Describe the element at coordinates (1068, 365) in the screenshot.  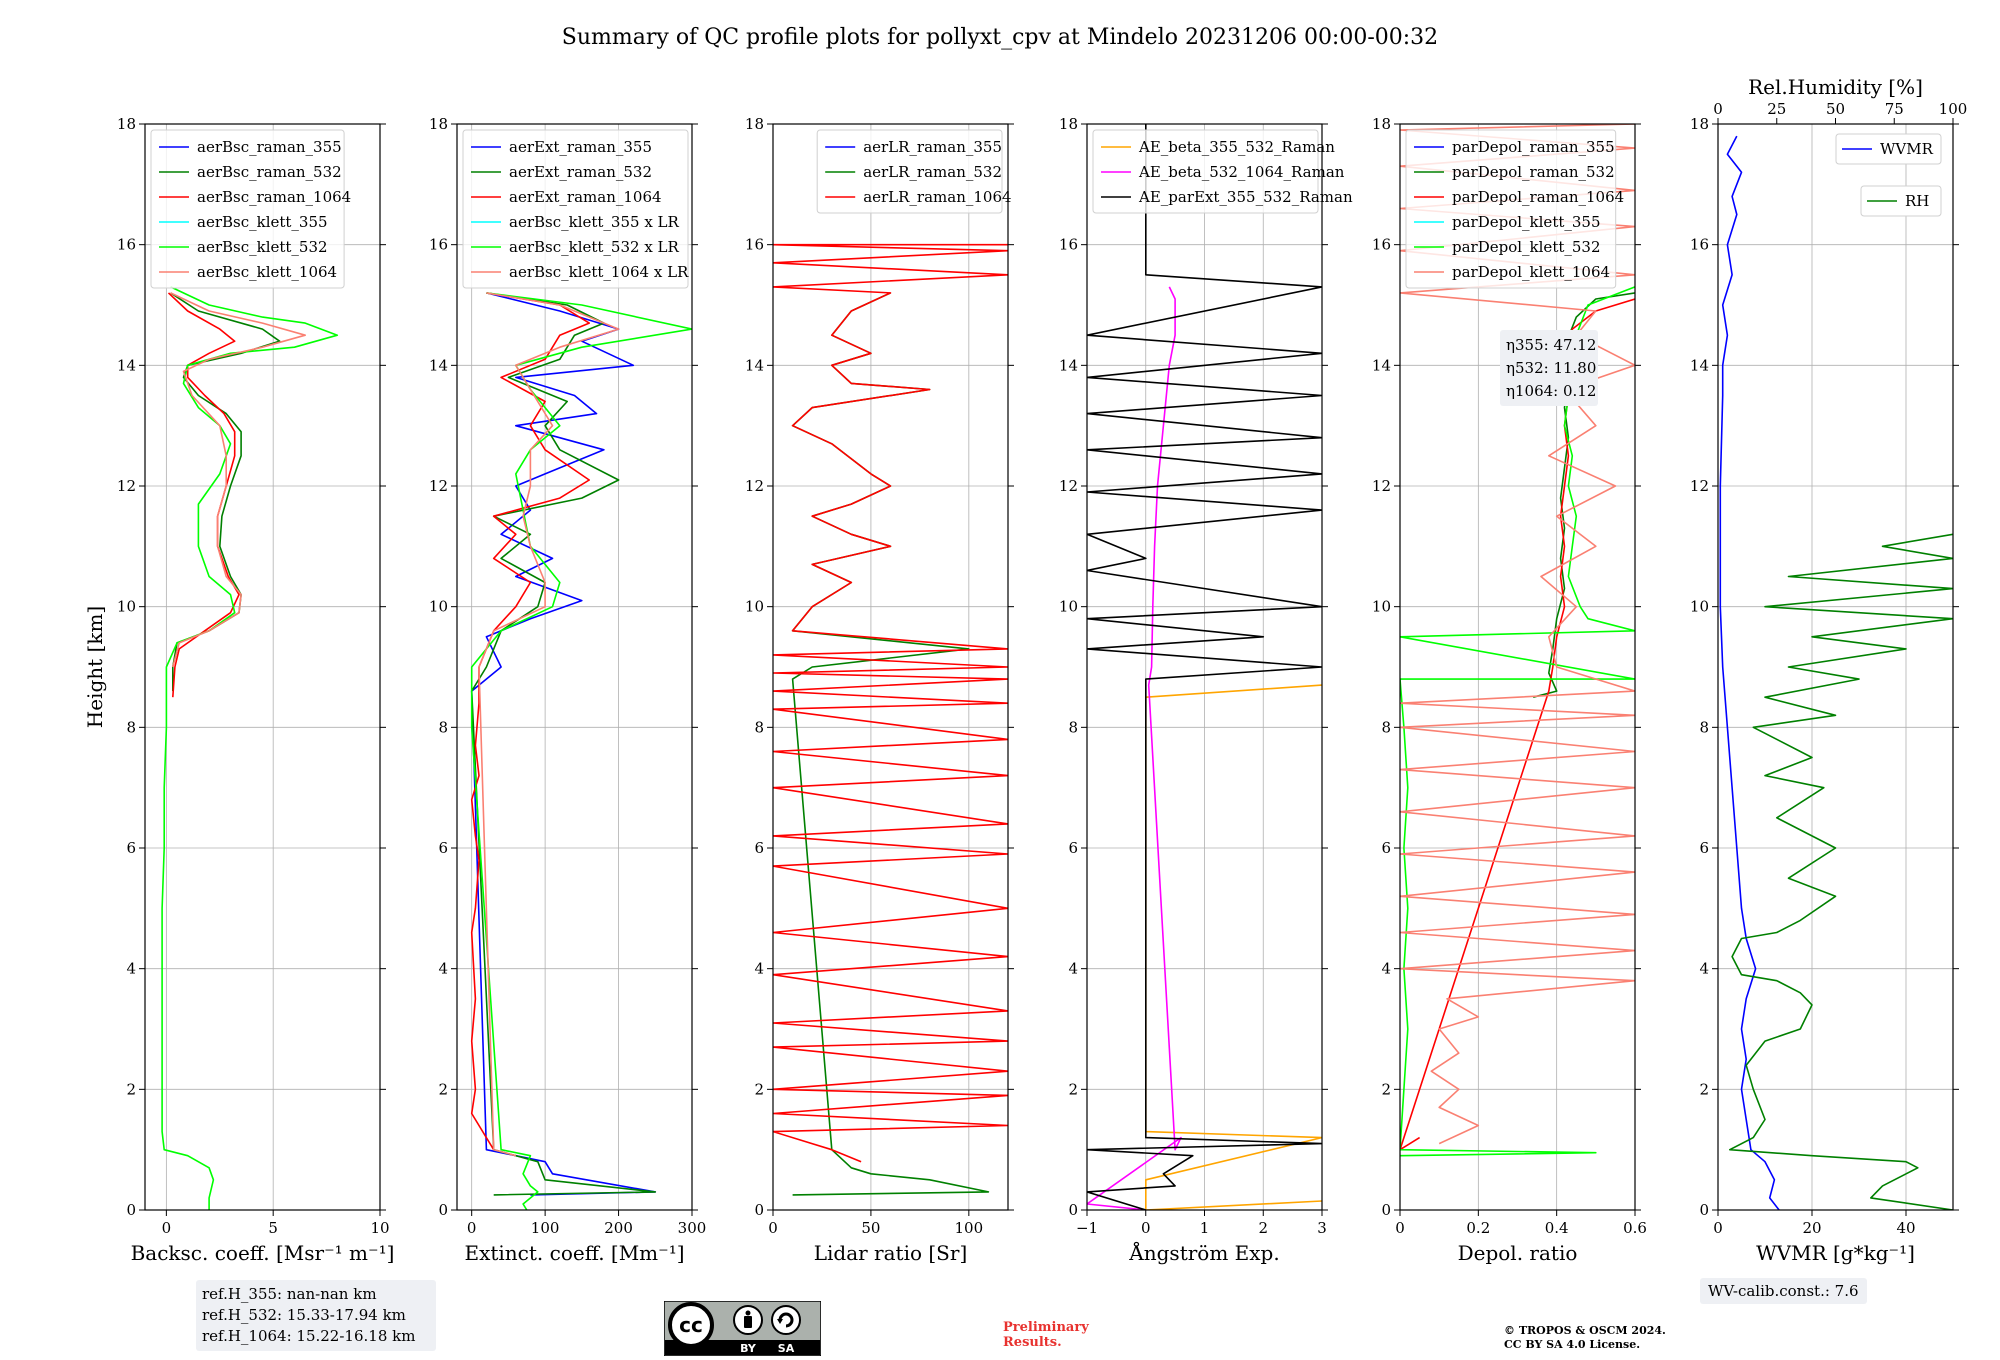
I see `ae-ytick-label: 14` at that location.